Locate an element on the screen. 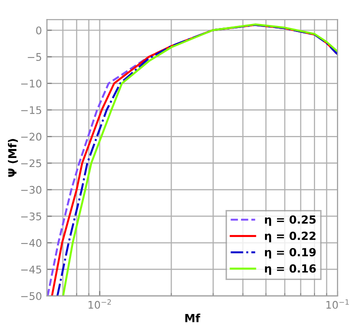 This screenshot has height=327, width=361. y-tick-label: −5 is located at coordinates (35, 57).